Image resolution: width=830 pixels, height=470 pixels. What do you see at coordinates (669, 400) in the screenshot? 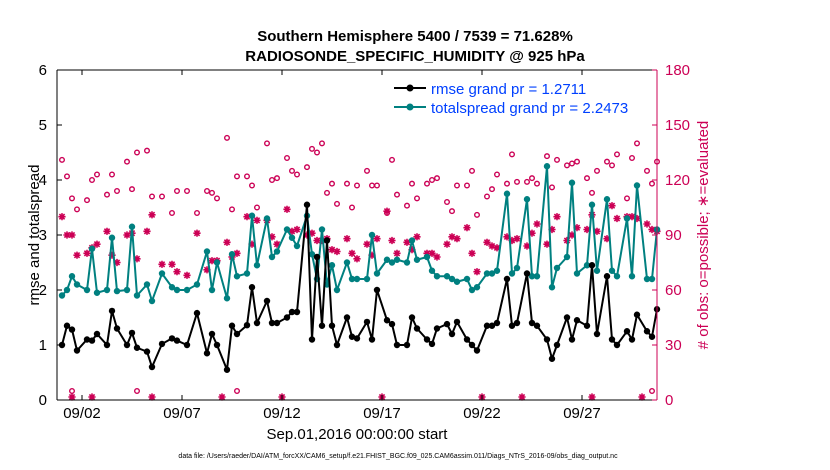
I see `y-right-tick-label: 0` at bounding box center [669, 400].